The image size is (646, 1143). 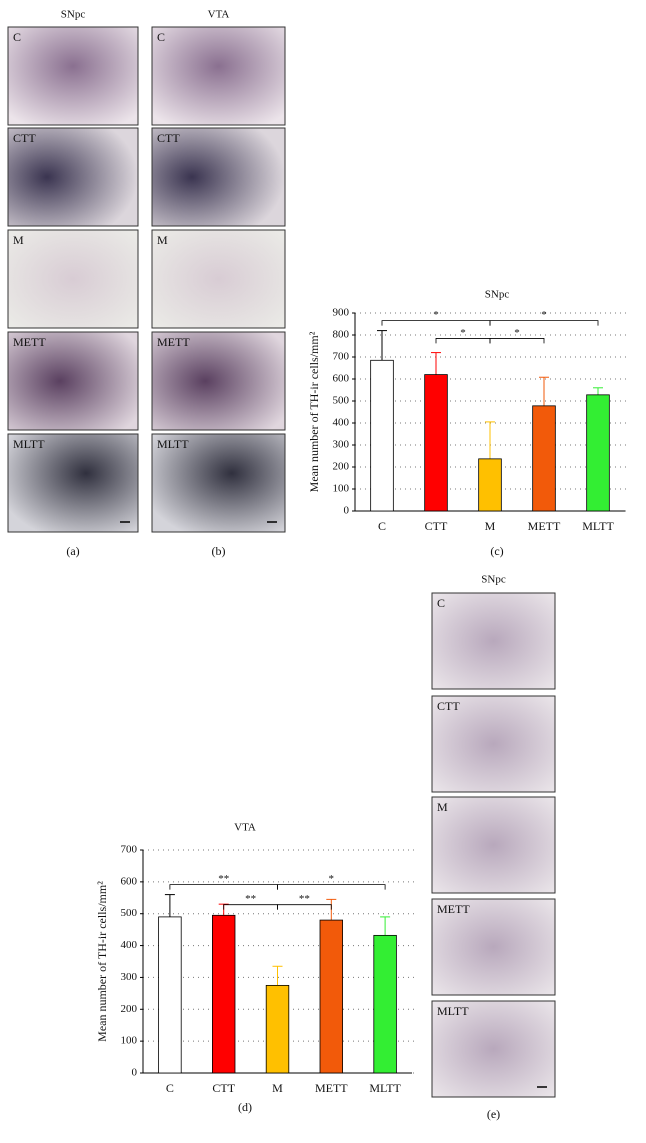 What do you see at coordinates (219, 551) in the screenshot?
I see `panel-label: (b)` at bounding box center [219, 551].